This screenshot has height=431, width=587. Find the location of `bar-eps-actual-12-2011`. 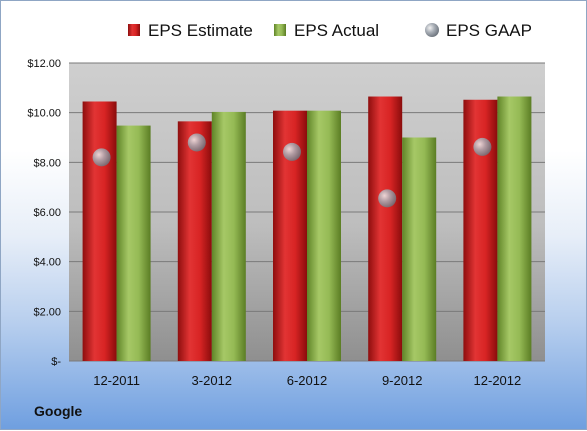

bar-eps-actual-12-2011 is located at coordinates (133, 243).